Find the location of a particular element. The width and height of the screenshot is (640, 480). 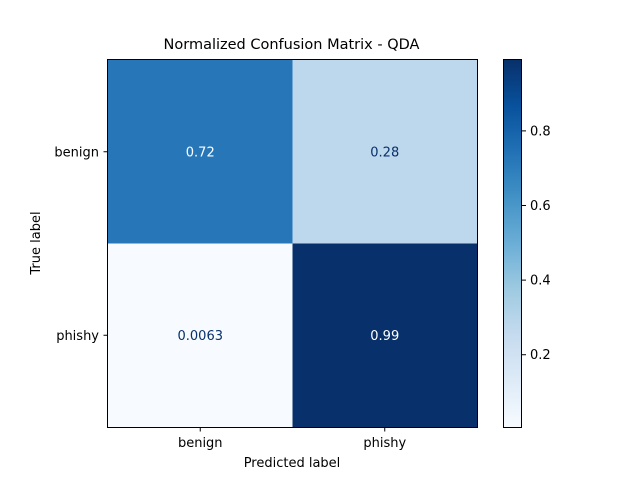

cell-value-label: 0.99 is located at coordinates (384, 336).